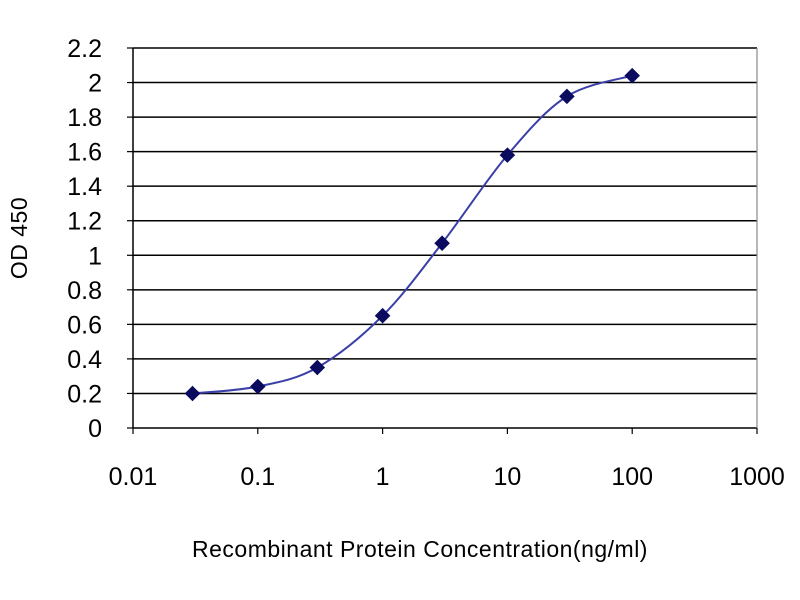 Image resolution: width=800 pixels, height=600 pixels. Describe the element at coordinates (84, 239) in the screenshot. I see `y-tick-labels: 0 0.2 0.4 0.6 0.8 1 1.2 1.4 1.6 1.8 2 2.2` at that location.